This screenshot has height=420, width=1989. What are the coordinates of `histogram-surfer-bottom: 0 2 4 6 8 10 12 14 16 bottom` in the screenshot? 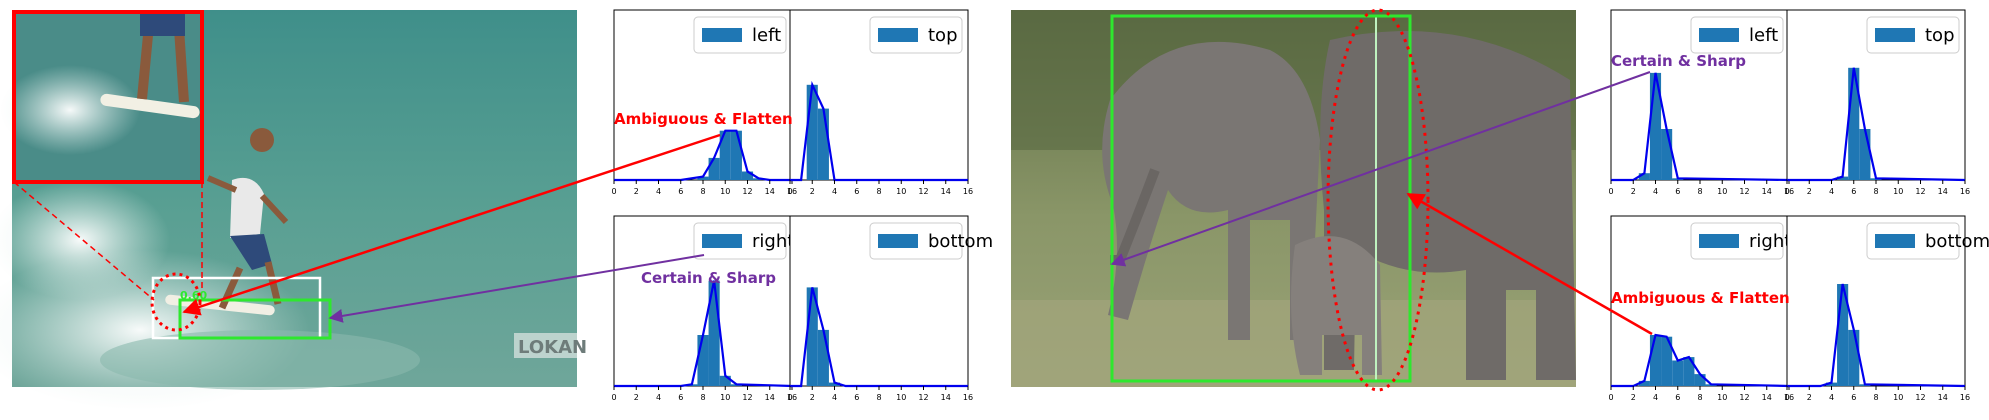 It's located at (890, 308).